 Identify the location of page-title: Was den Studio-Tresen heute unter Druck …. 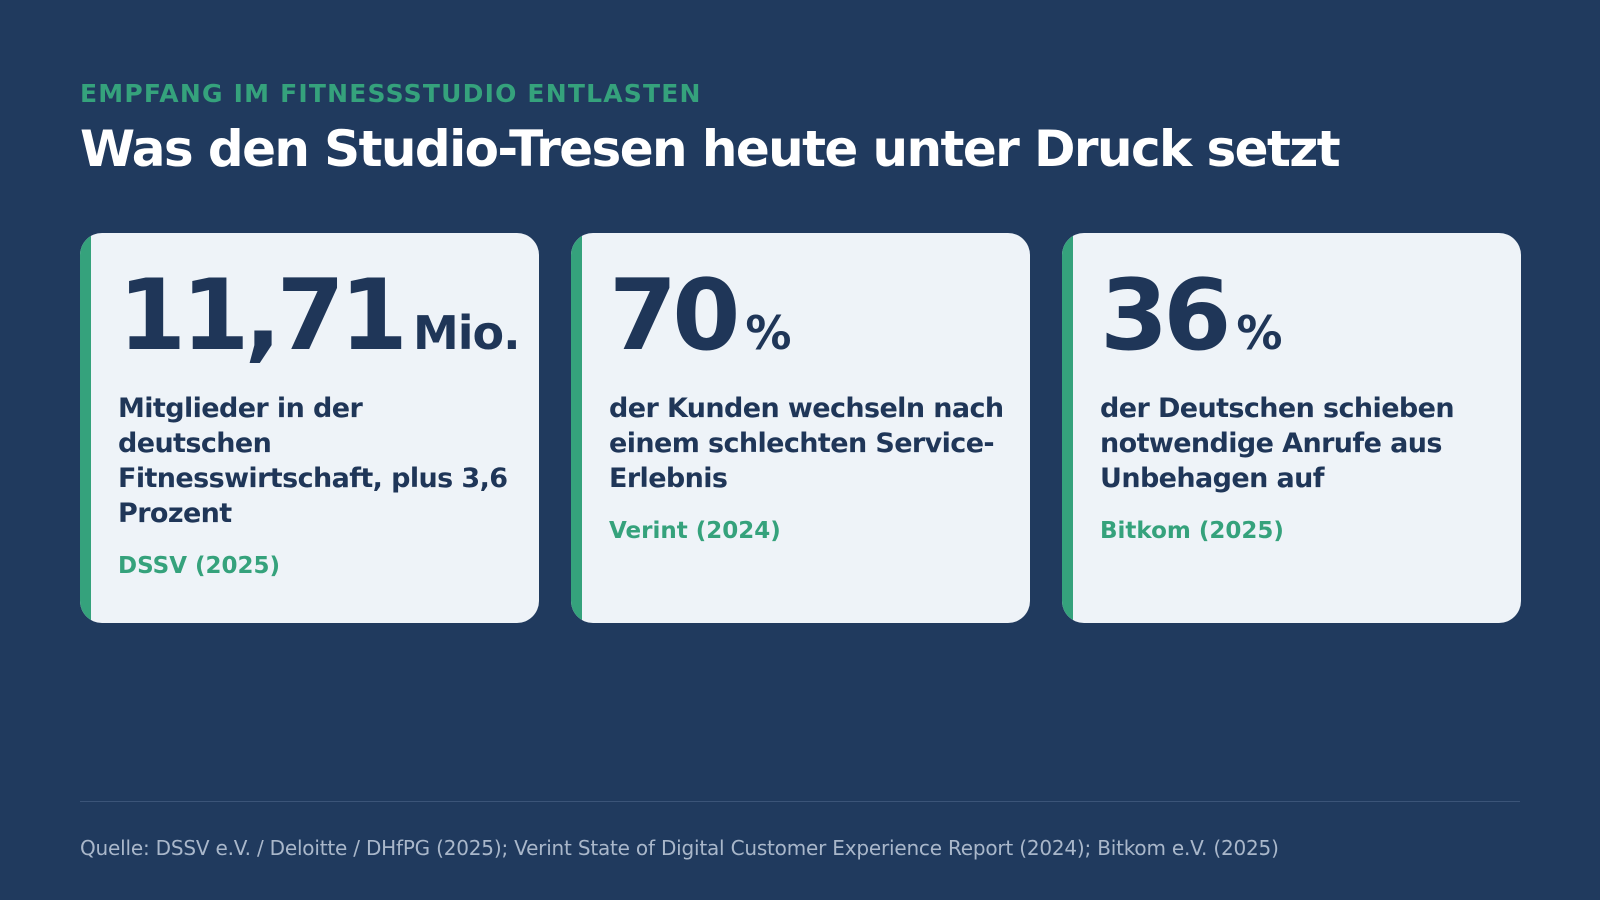
(710, 149).